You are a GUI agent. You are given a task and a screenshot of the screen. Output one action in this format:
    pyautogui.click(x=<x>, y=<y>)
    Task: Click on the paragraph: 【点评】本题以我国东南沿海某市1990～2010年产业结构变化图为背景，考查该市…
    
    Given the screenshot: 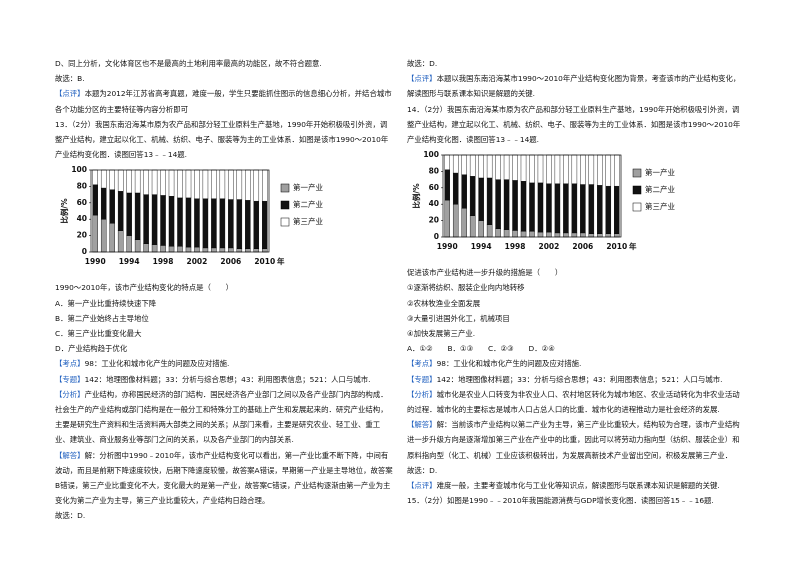 What is the action you would take?
    pyautogui.click(x=576, y=86)
    